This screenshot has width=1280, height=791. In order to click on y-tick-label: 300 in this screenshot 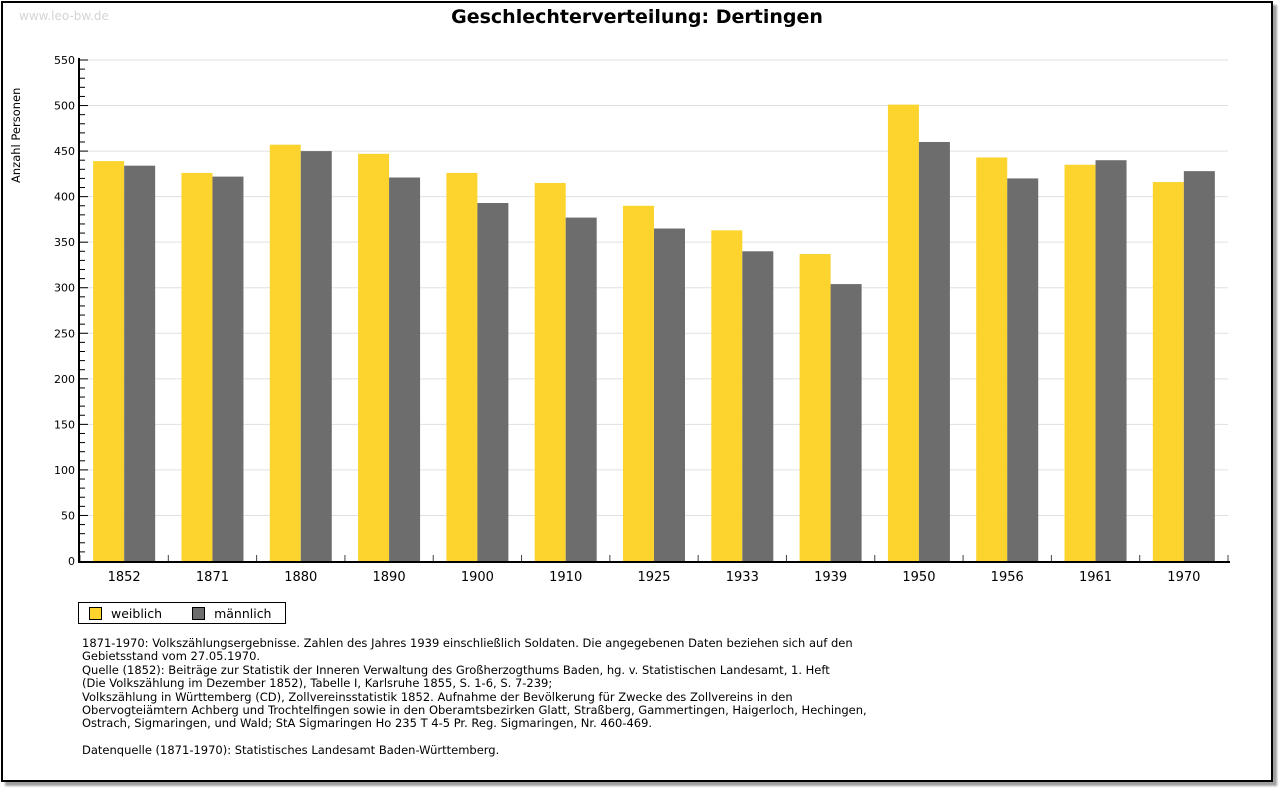, I will do `click(64, 288)`.